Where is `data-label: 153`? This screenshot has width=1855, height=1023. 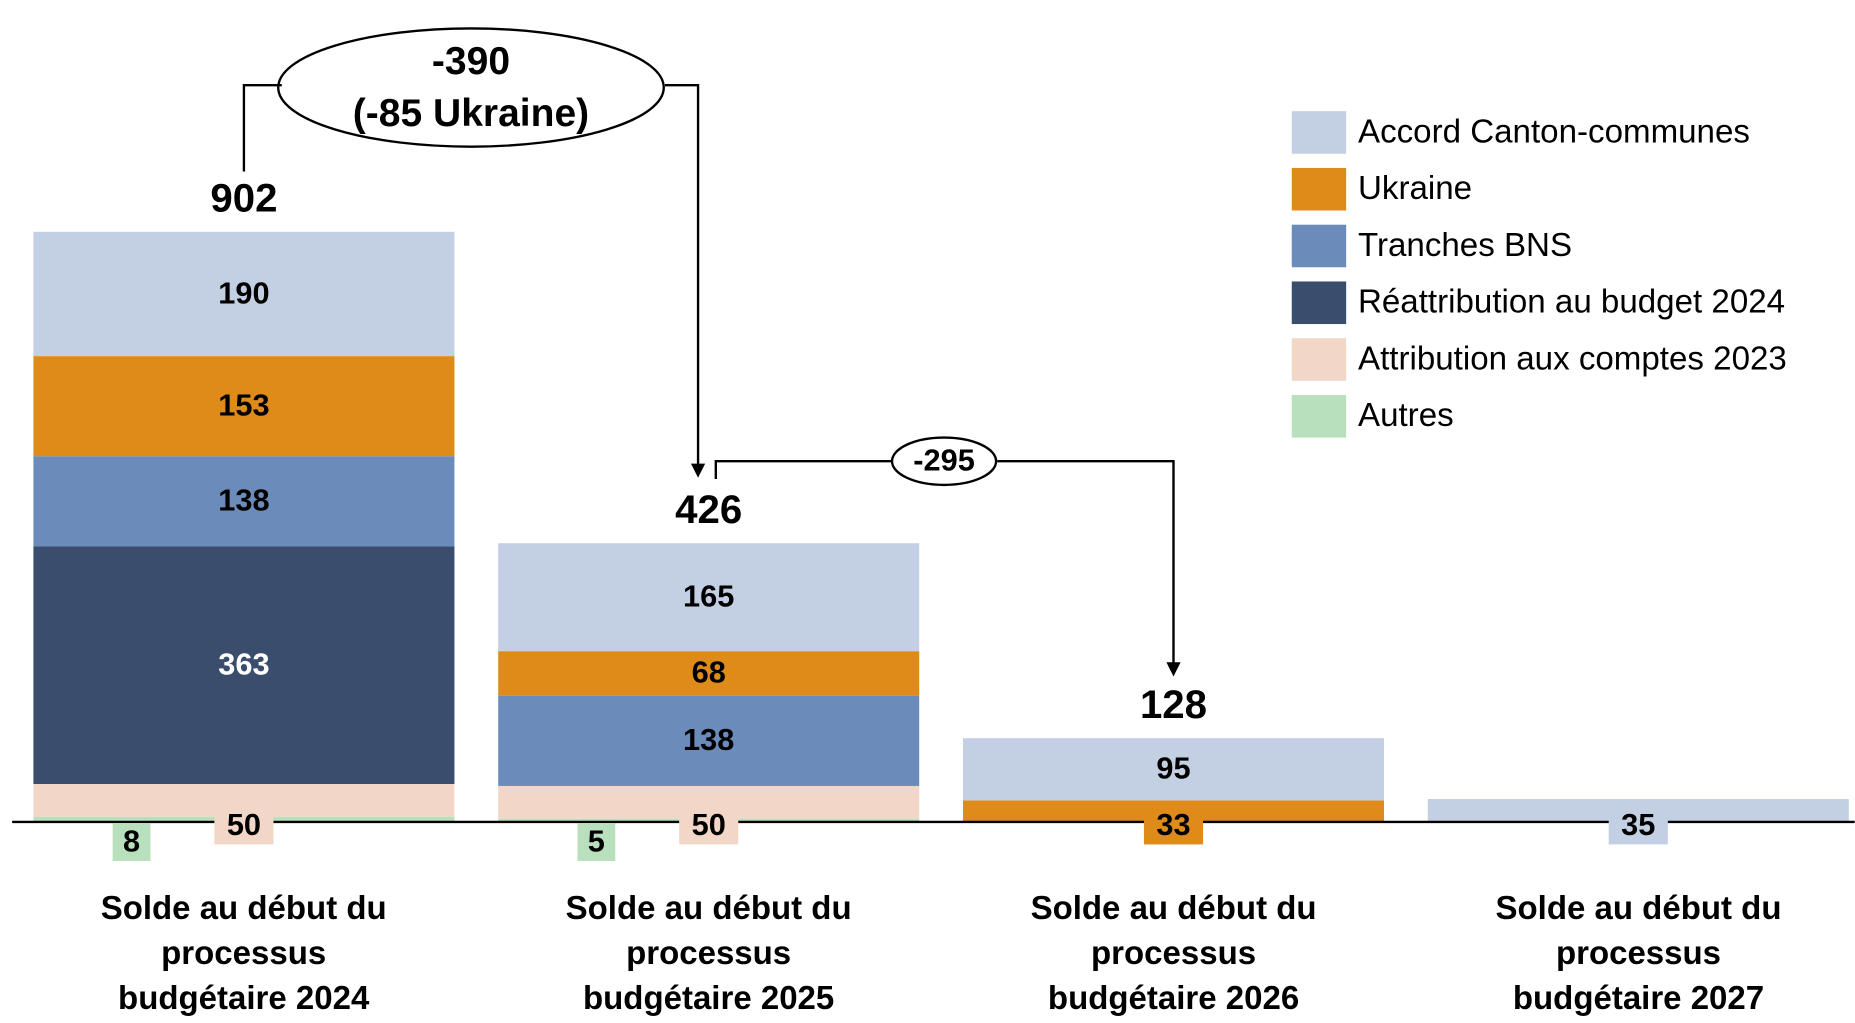
data-label: 153 is located at coordinates (243, 404).